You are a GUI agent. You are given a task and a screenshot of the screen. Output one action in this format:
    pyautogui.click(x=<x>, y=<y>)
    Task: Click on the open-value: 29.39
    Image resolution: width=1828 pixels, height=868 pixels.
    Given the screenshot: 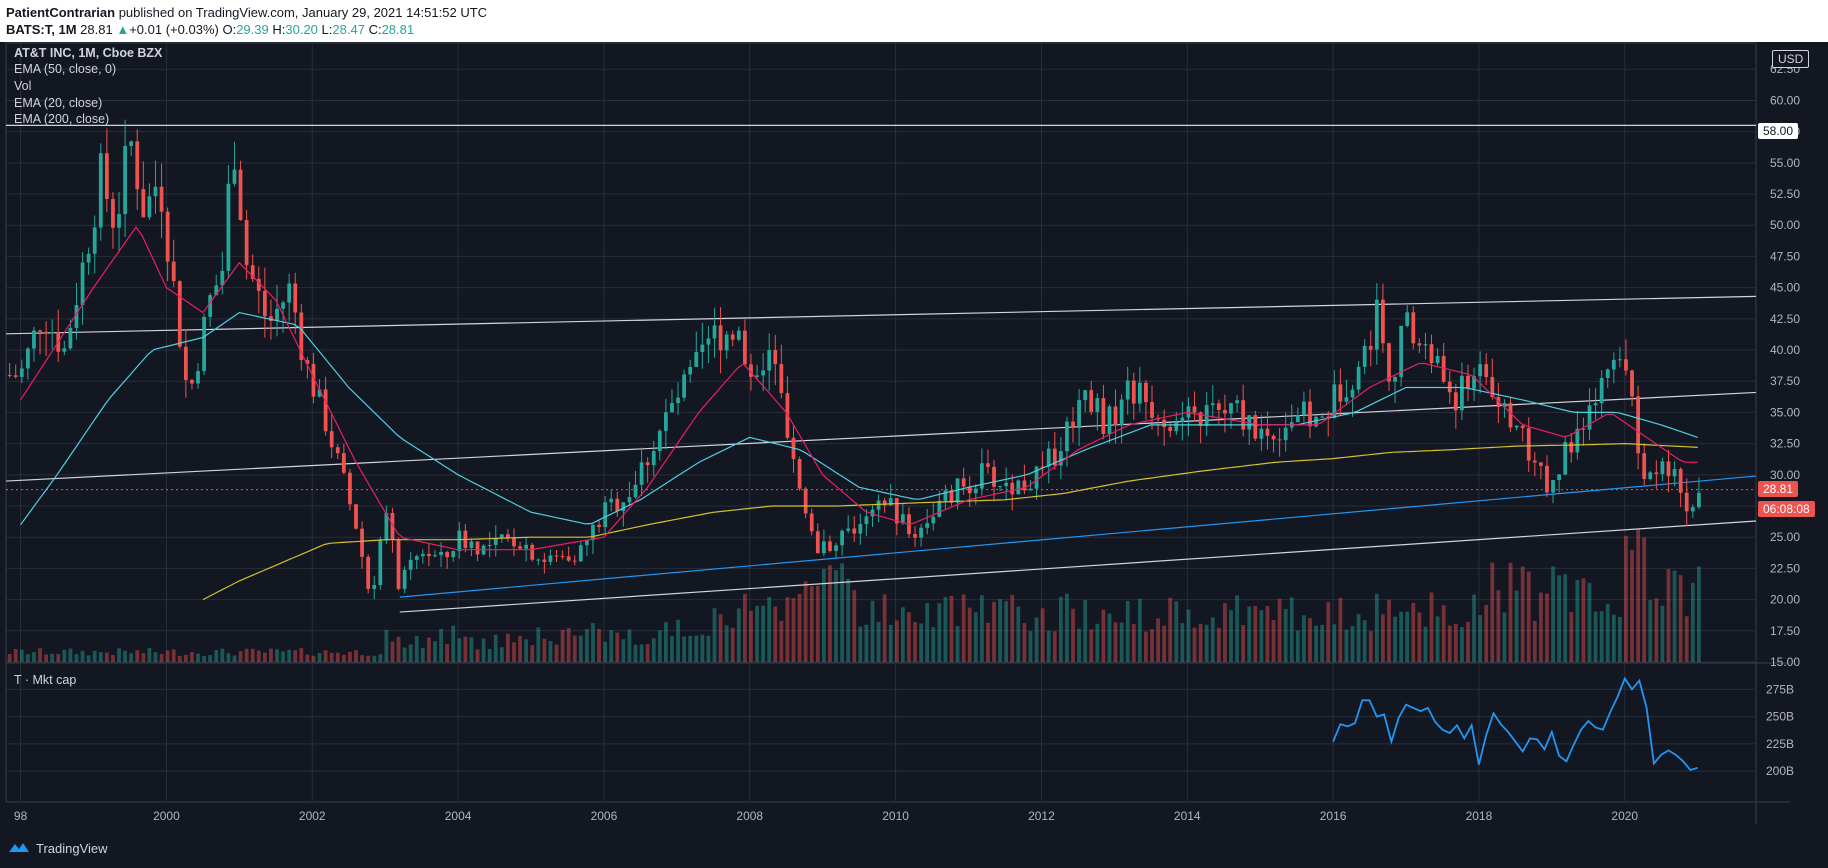 What is the action you would take?
    pyautogui.click(x=252, y=29)
    